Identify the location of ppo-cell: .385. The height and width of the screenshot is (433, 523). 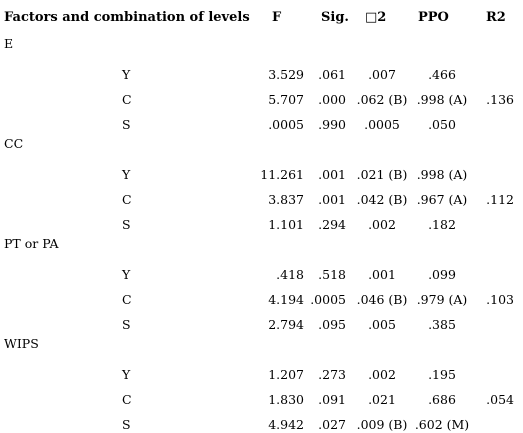
(442, 324).